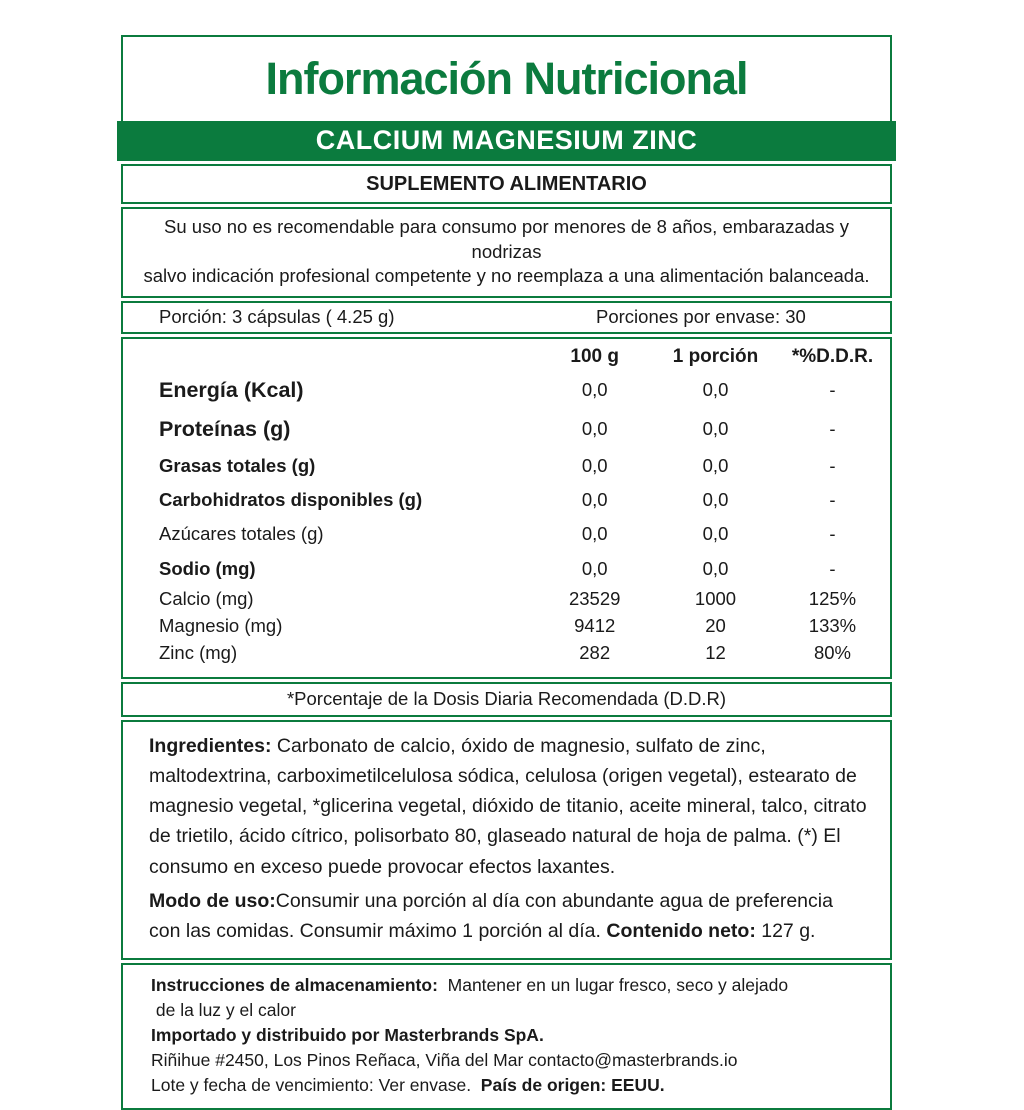 This screenshot has height=1110, width=1024. Describe the element at coordinates (277, 316) in the screenshot. I see `portion-size: Porción: 3 cápsulas ( 4.25 g)` at that location.